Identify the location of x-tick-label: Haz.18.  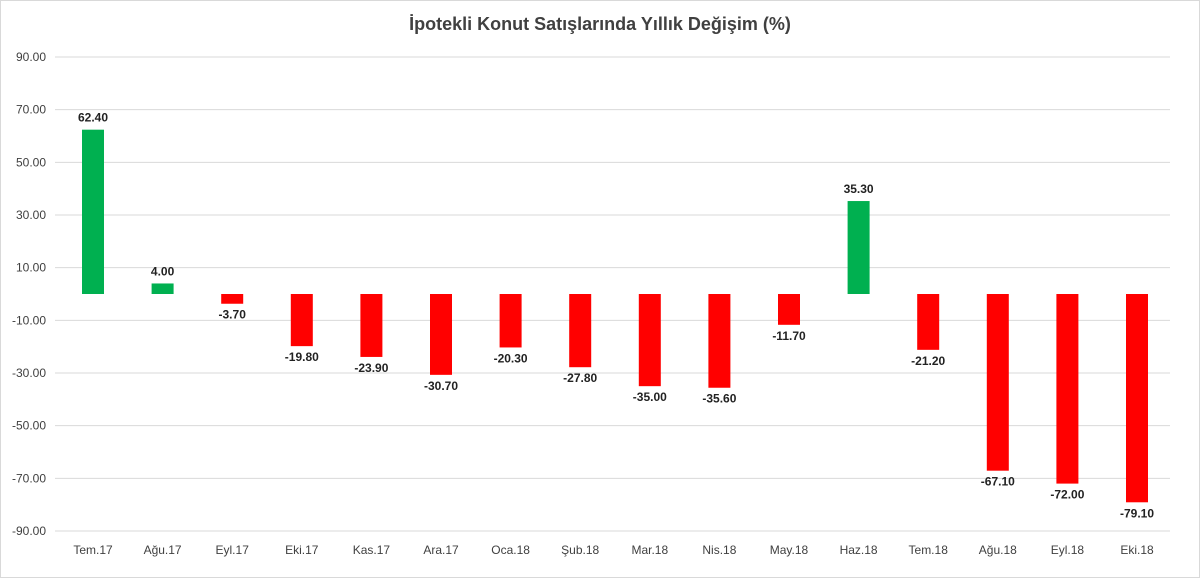
(859, 550).